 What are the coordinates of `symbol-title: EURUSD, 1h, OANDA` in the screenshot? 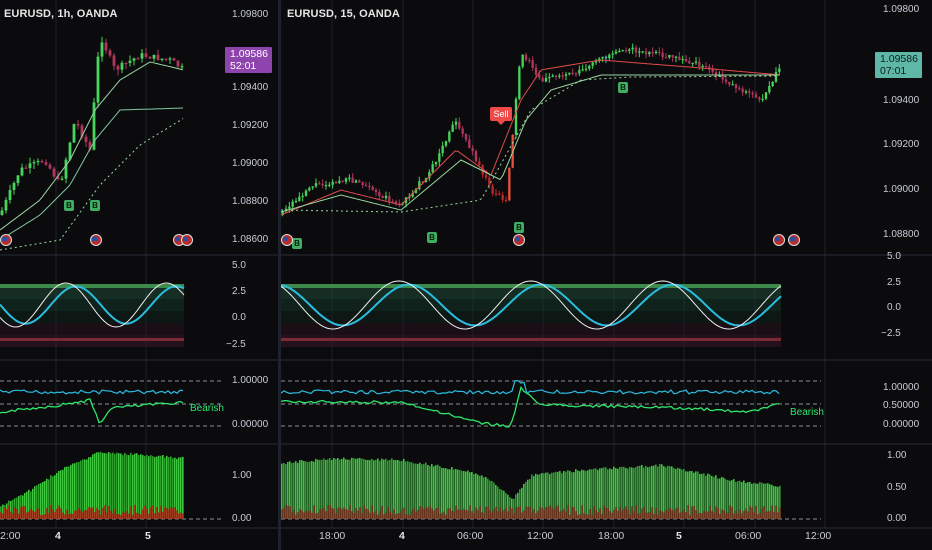 It's located at (61, 14).